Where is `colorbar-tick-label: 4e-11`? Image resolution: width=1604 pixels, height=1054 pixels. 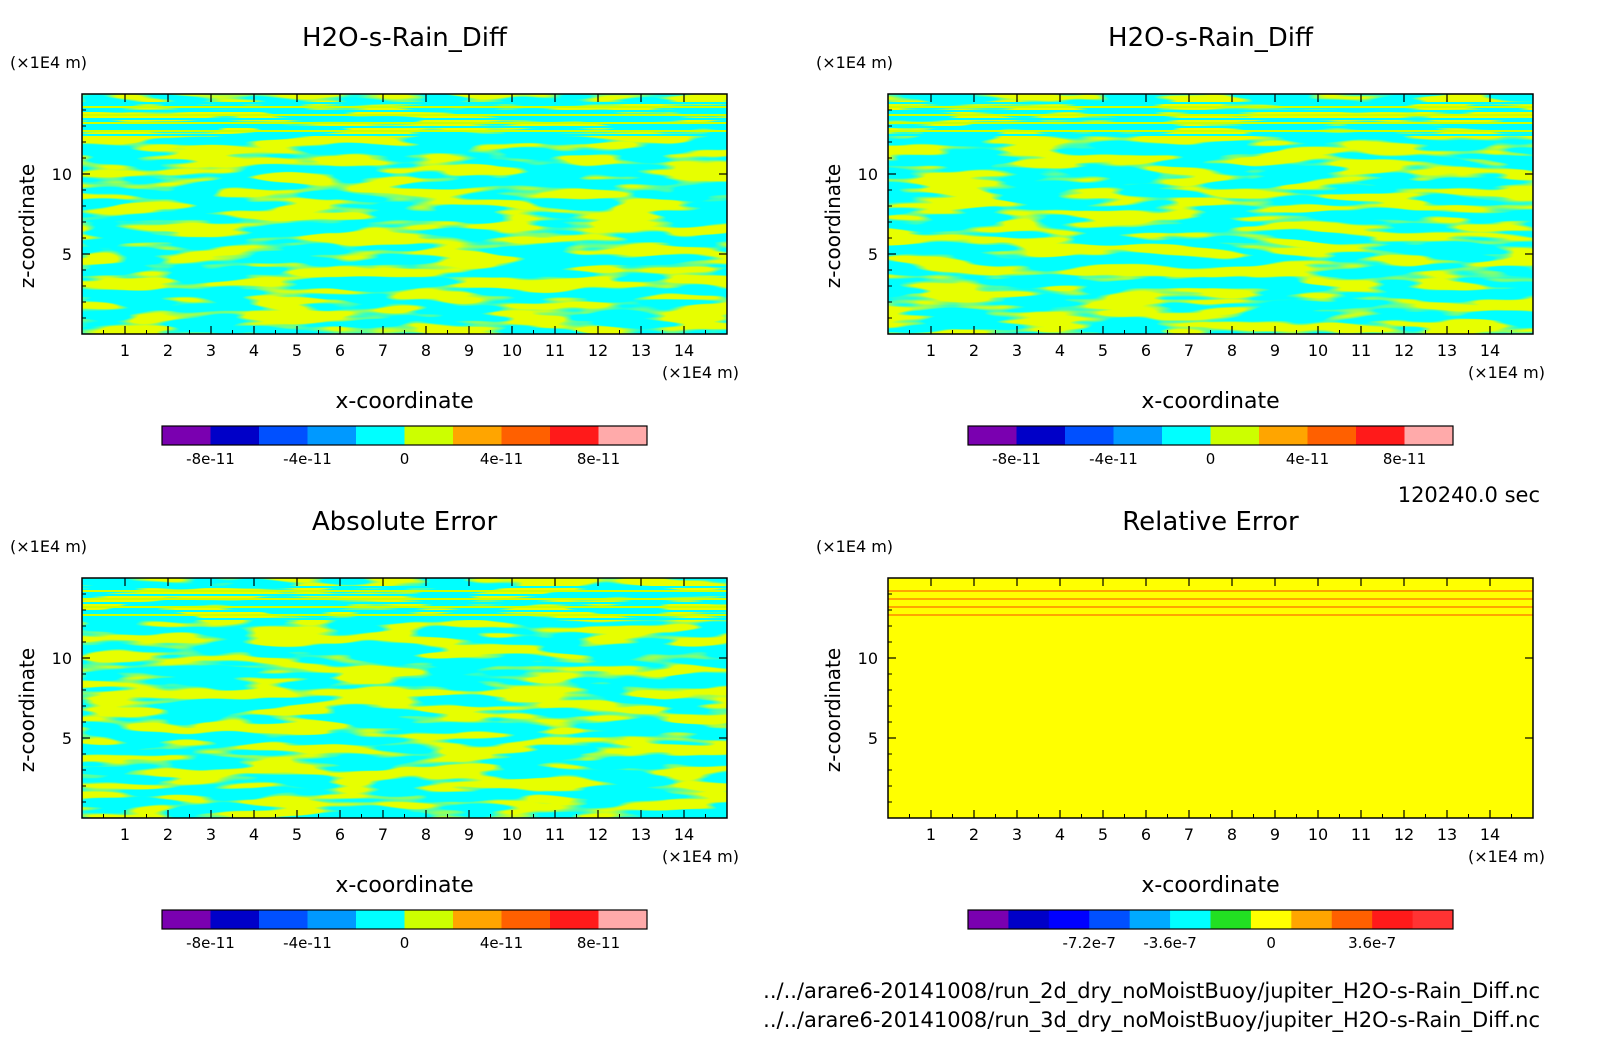
colorbar-tick-label: 4e-11 is located at coordinates (501, 943).